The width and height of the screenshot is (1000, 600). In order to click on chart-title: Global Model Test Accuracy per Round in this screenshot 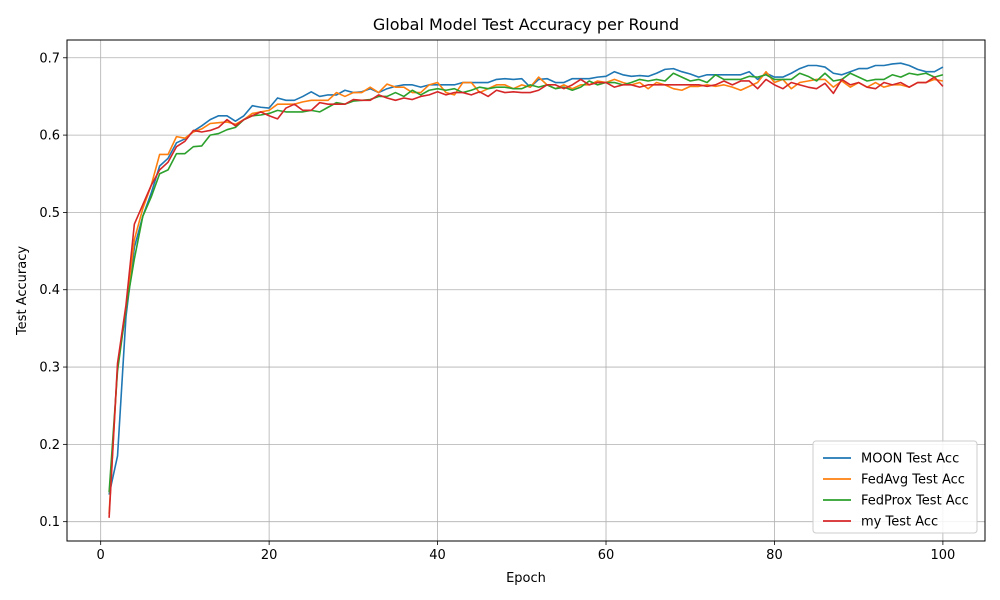, I will do `click(526, 24)`.